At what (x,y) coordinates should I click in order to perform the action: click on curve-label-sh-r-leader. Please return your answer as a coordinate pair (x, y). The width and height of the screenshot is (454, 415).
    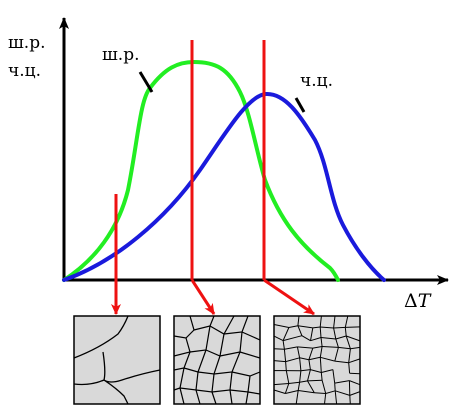
    Looking at the image, I should click on (146, 82).